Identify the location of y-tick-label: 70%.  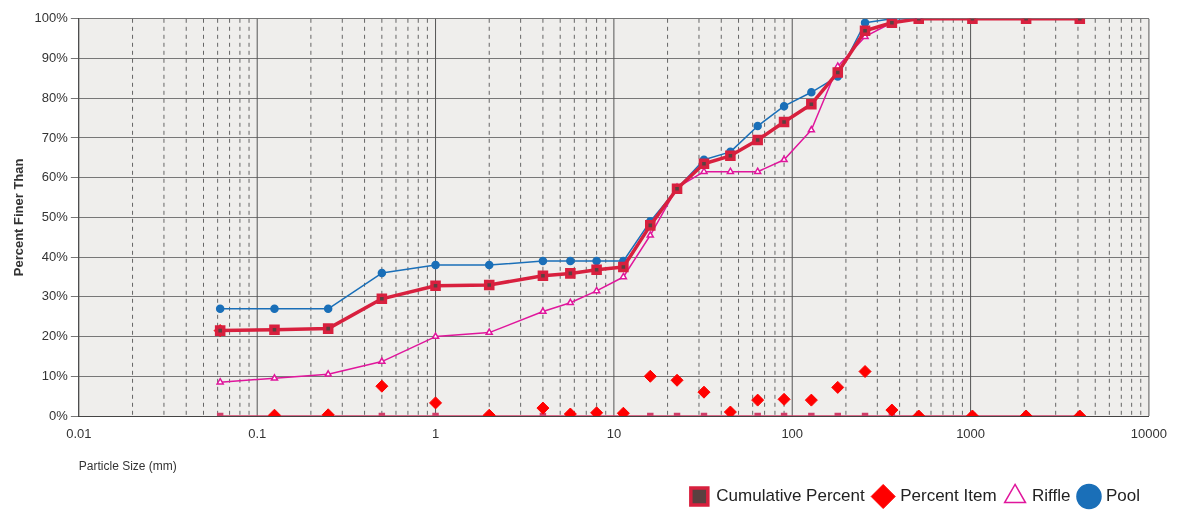
(55, 137).